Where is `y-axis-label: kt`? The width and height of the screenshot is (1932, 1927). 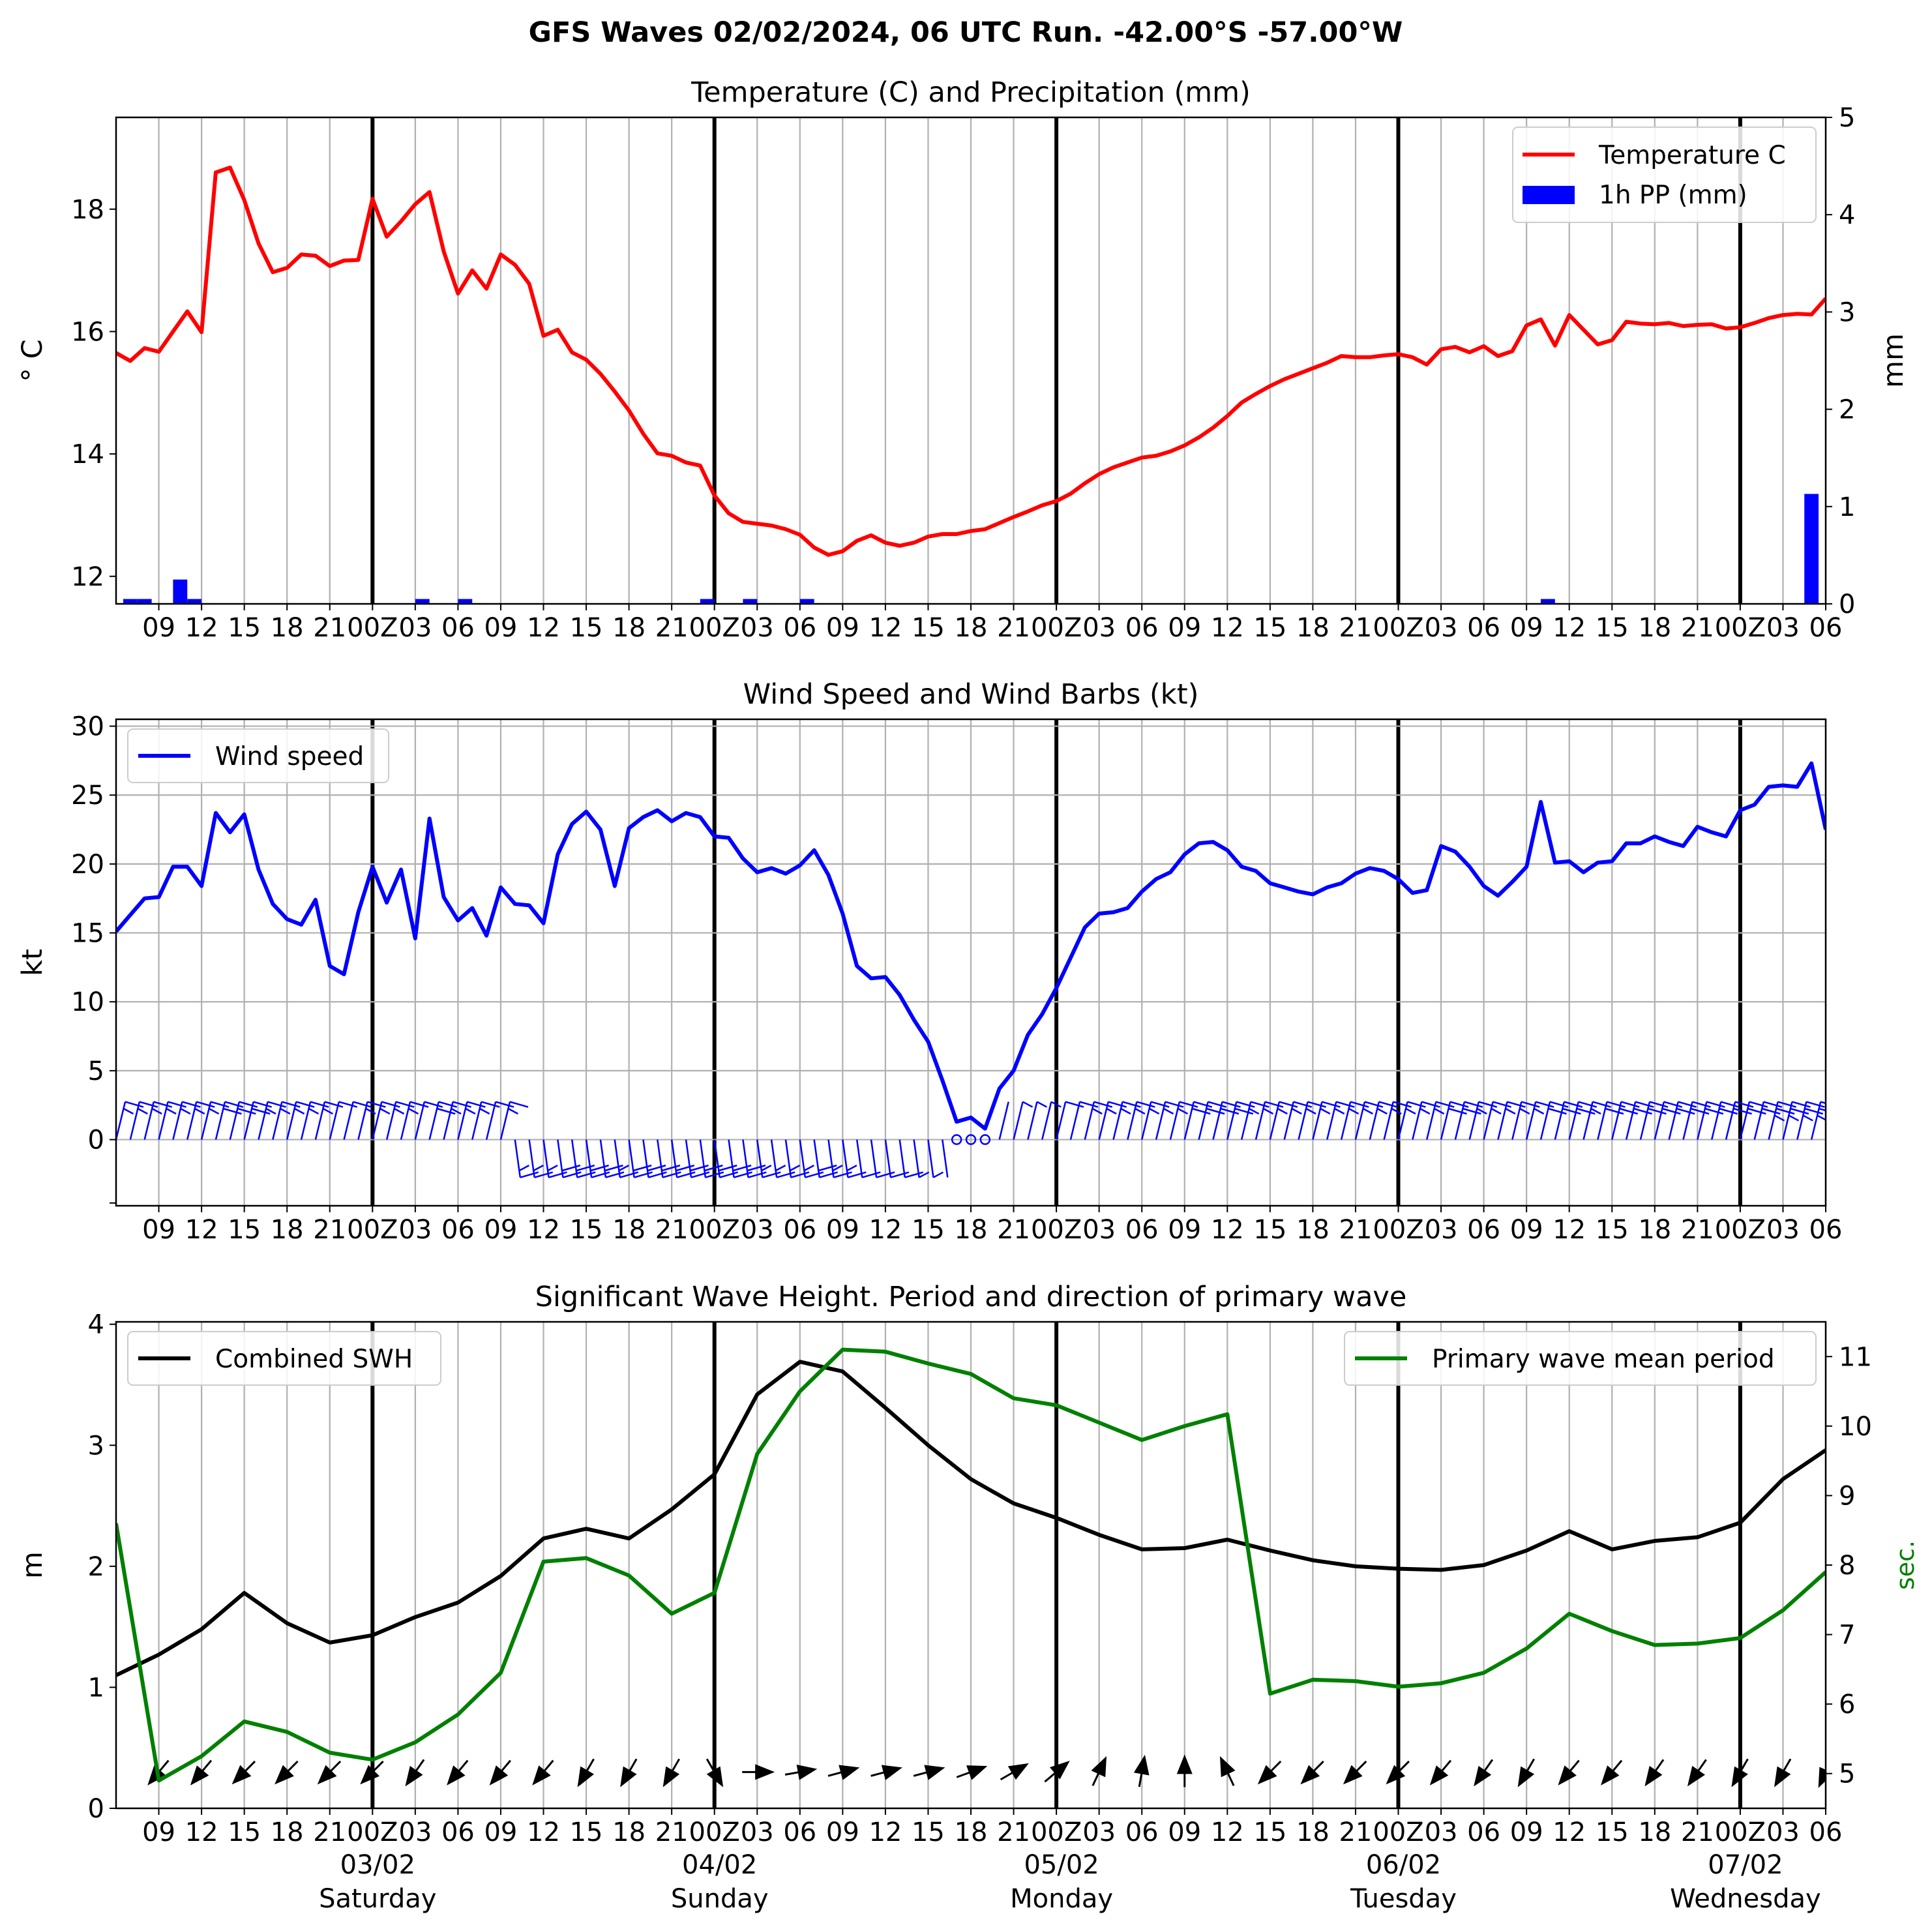 y-axis-label: kt is located at coordinates (32, 963).